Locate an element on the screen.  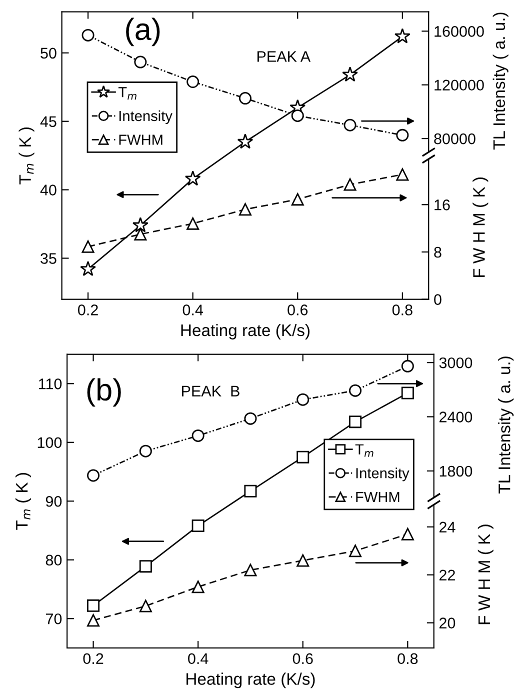
y-tick-label: 40 is located at coordinates (48, 190).